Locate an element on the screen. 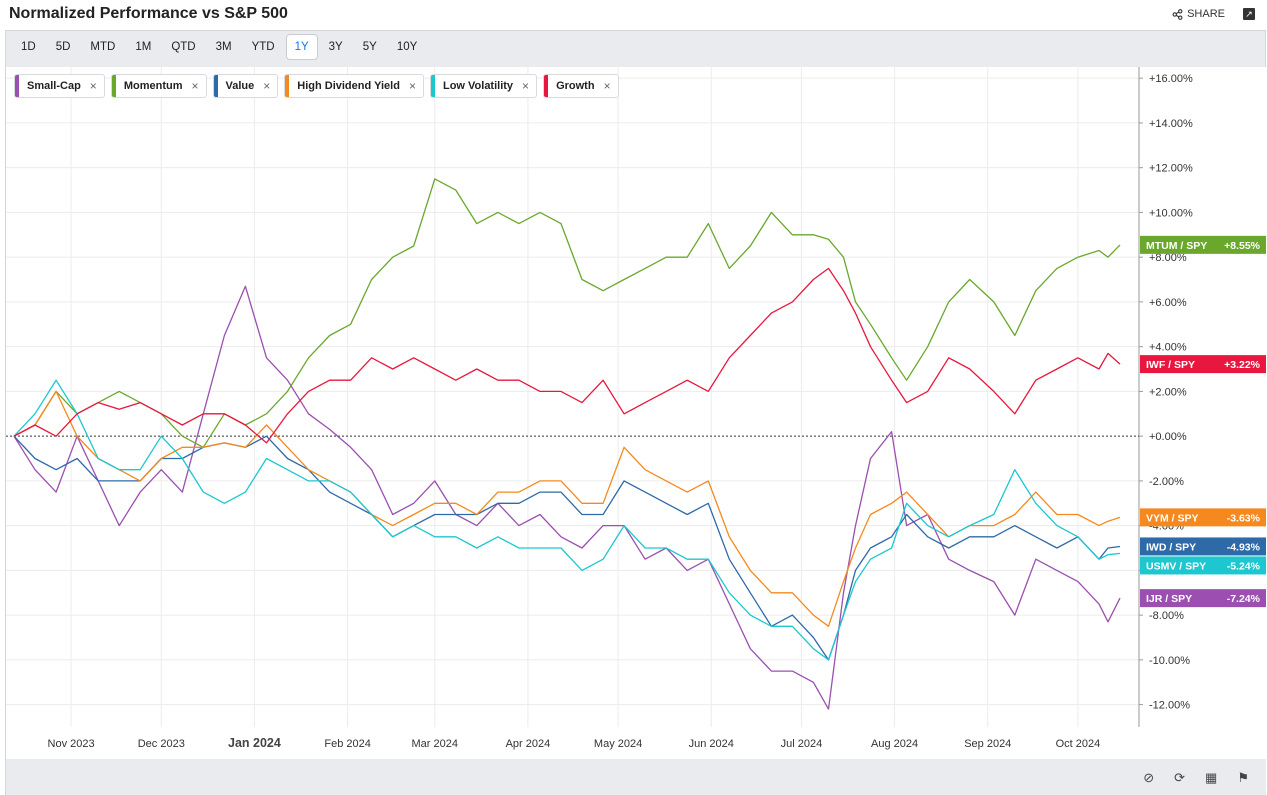 The image size is (1267, 795). y-tick-label: +16.00% is located at coordinates (1171, 79).